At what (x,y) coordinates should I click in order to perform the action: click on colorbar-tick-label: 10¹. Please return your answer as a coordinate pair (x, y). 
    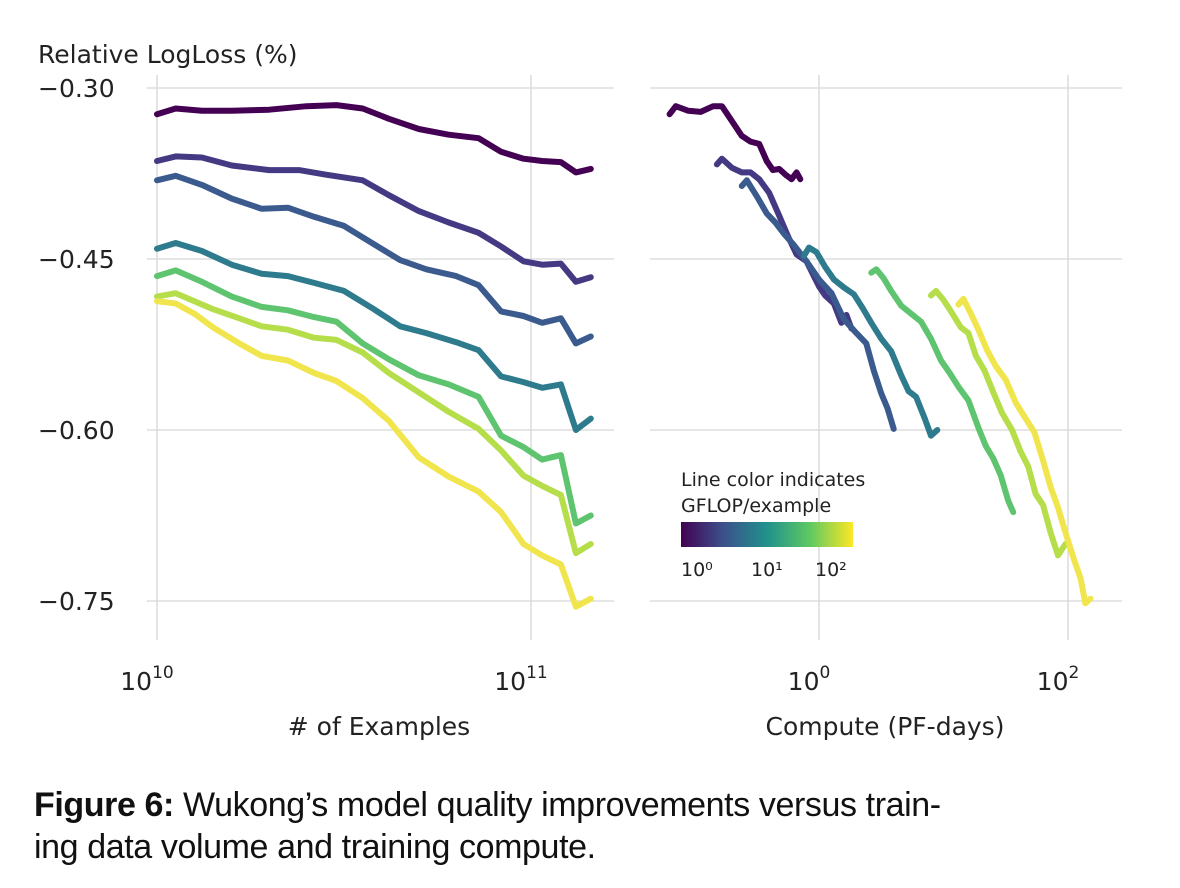
    Looking at the image, I should click on (767, 570).